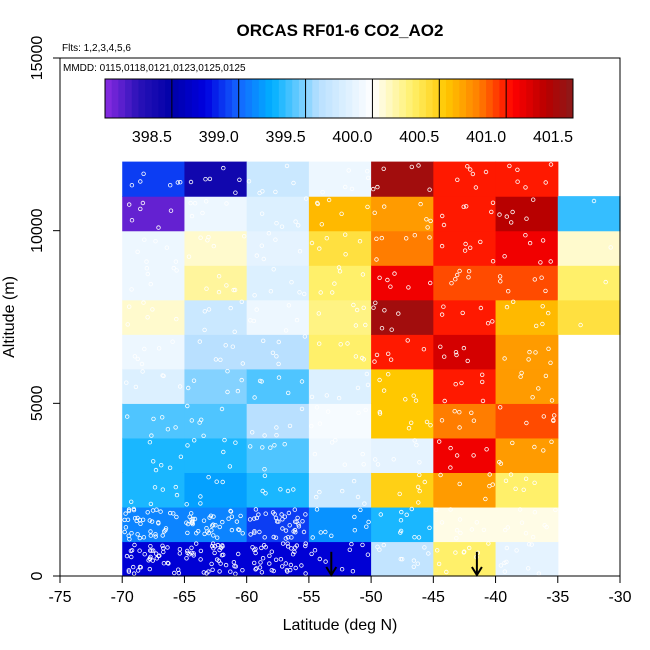 This screenshot has width=650, height=650. Describe the element at coordinates (495, 597) in the screenshot. I see `x-tick-label: -40` at that location.